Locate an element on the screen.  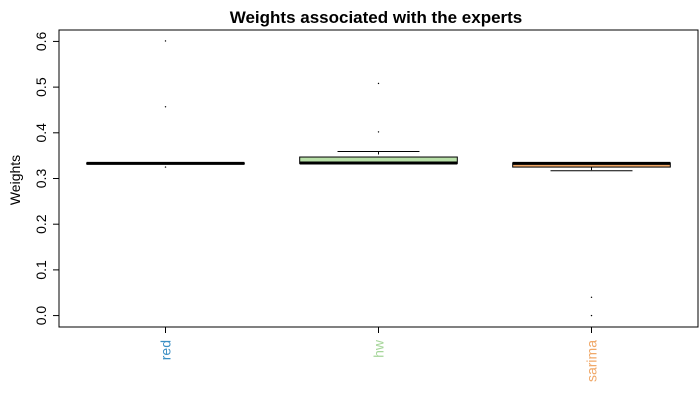
x-tick-label-hw: hw is located at coordinates (379, 348).